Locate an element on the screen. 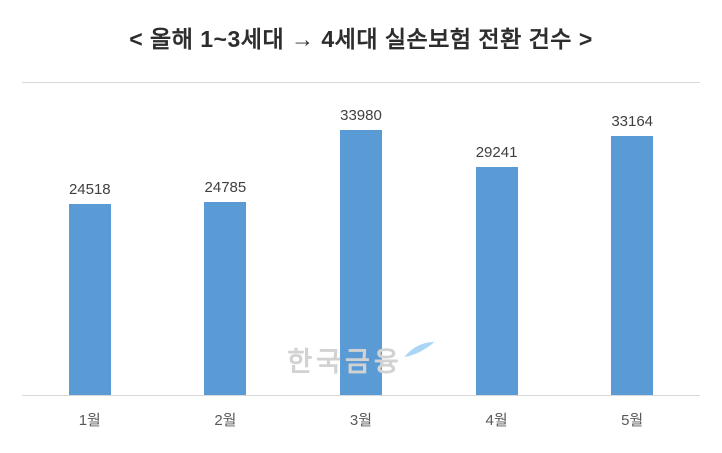 Image resolution: width=722 pixels, height=453 pixels. x-axis: 1월 2월 3월 4월 5월 is located at coordinates (361, 413).